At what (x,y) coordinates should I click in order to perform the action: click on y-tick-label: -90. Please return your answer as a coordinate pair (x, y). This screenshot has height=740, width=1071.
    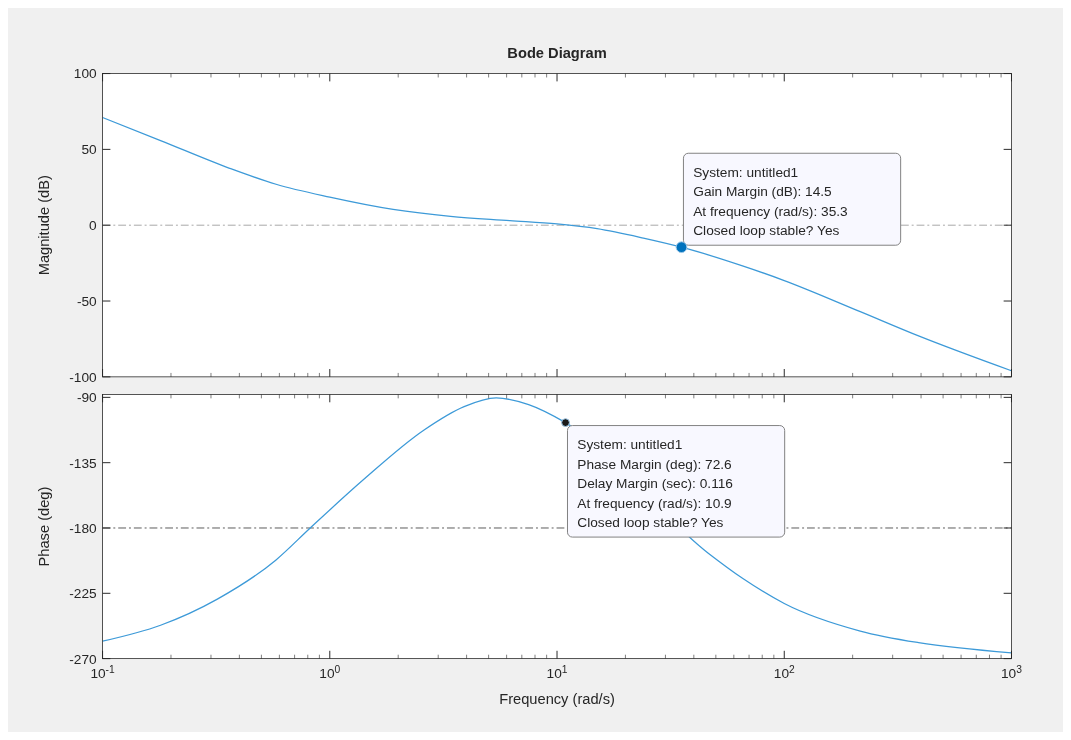
    Looking at the image, I should click on (87, 398).